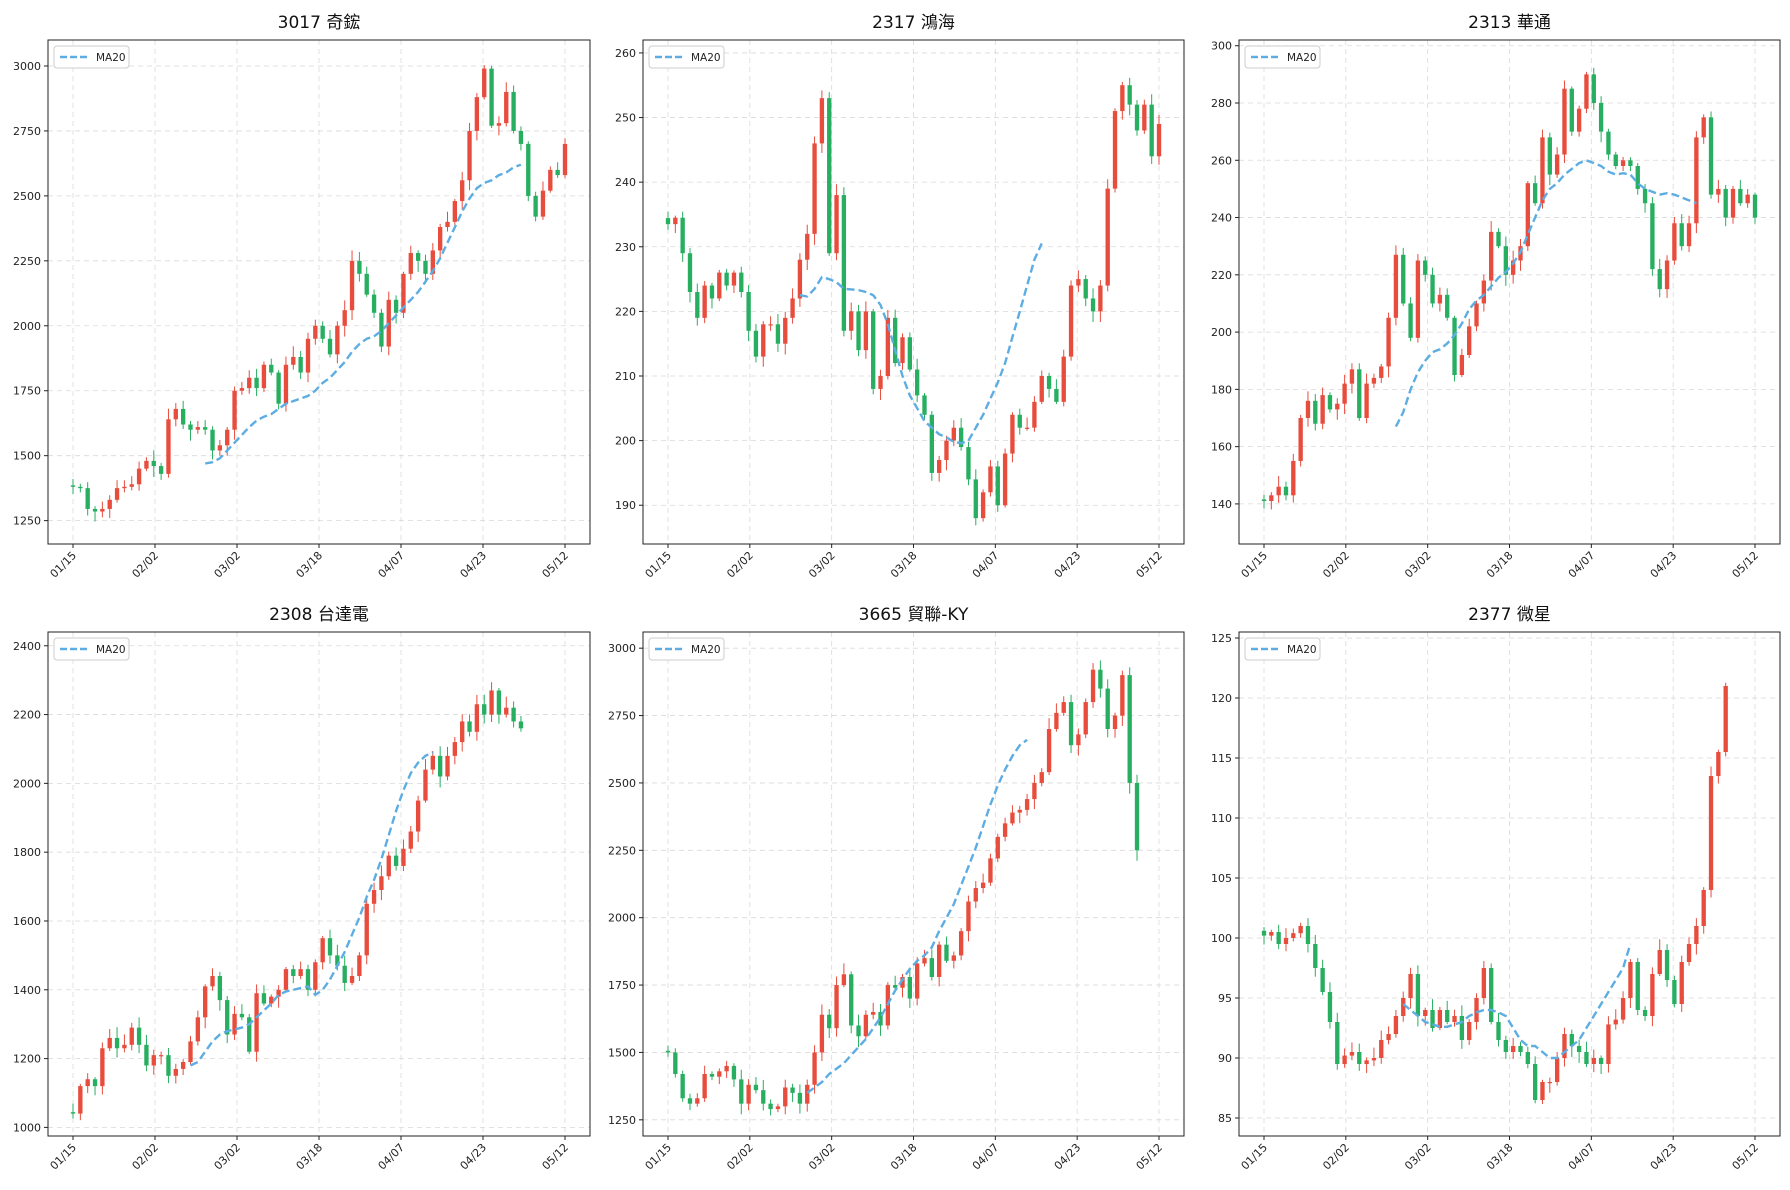 This screenshot has height=1190, width=1790. I want to click on y-tick-label: 110, so click(1221, 818).